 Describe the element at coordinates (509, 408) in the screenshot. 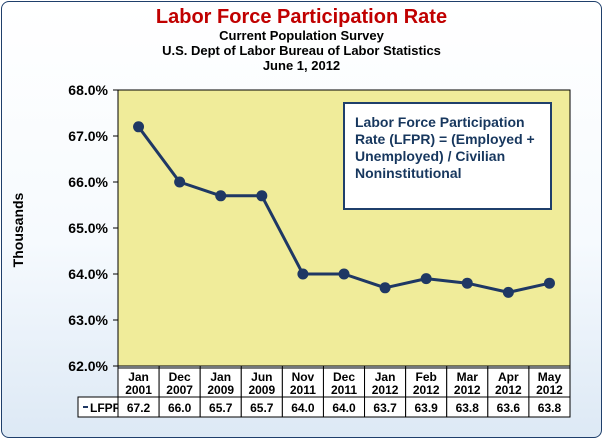

I see `table-value: 63.6` at that location.